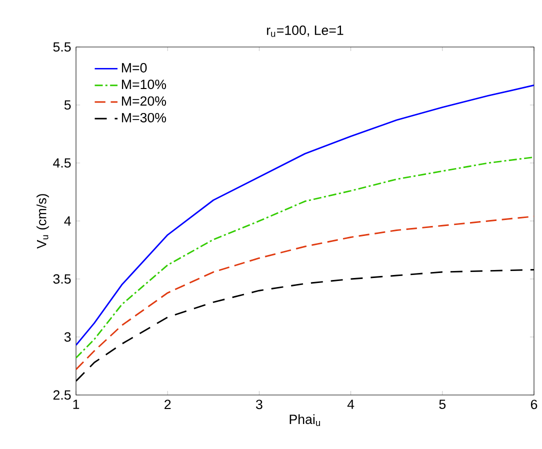 Image resolution: width=542 pixels, height=449 pixels. Describe the element at coordinates (134, 67) in the screenshot. I see `legend-label: M=0` at that location.